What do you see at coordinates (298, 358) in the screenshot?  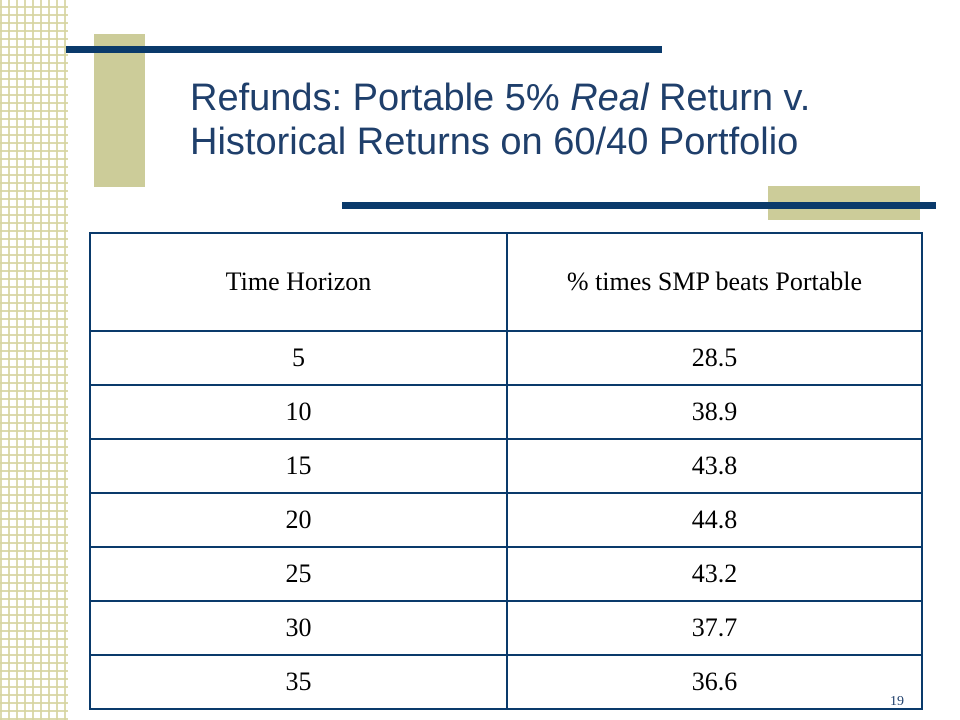 I see `cell-horizon: 5` at bounding box center [298, 358].